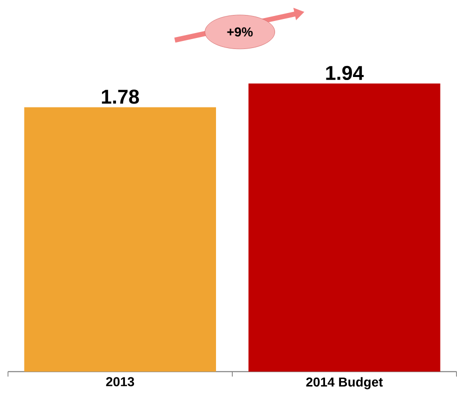 This screenshot has width=457, height=408. What do you see at coordinates (120, 97) in the screenshot?
I see `data-label: 1.78` at bounding box center [120, 97].